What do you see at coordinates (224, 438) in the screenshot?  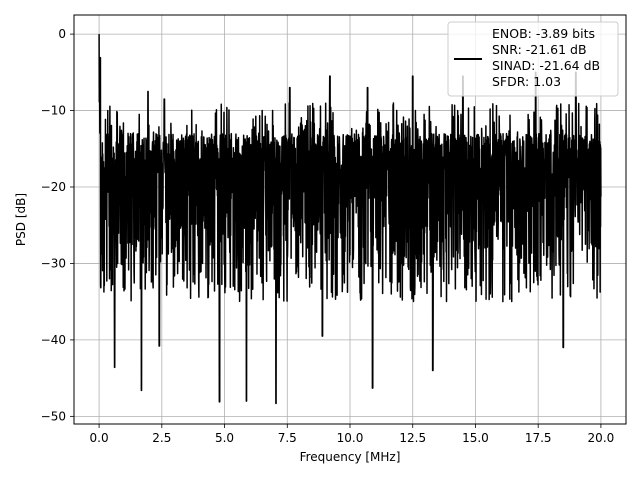 I see `x-tick-label-2: 5.0` at bounding box center [224, 438].